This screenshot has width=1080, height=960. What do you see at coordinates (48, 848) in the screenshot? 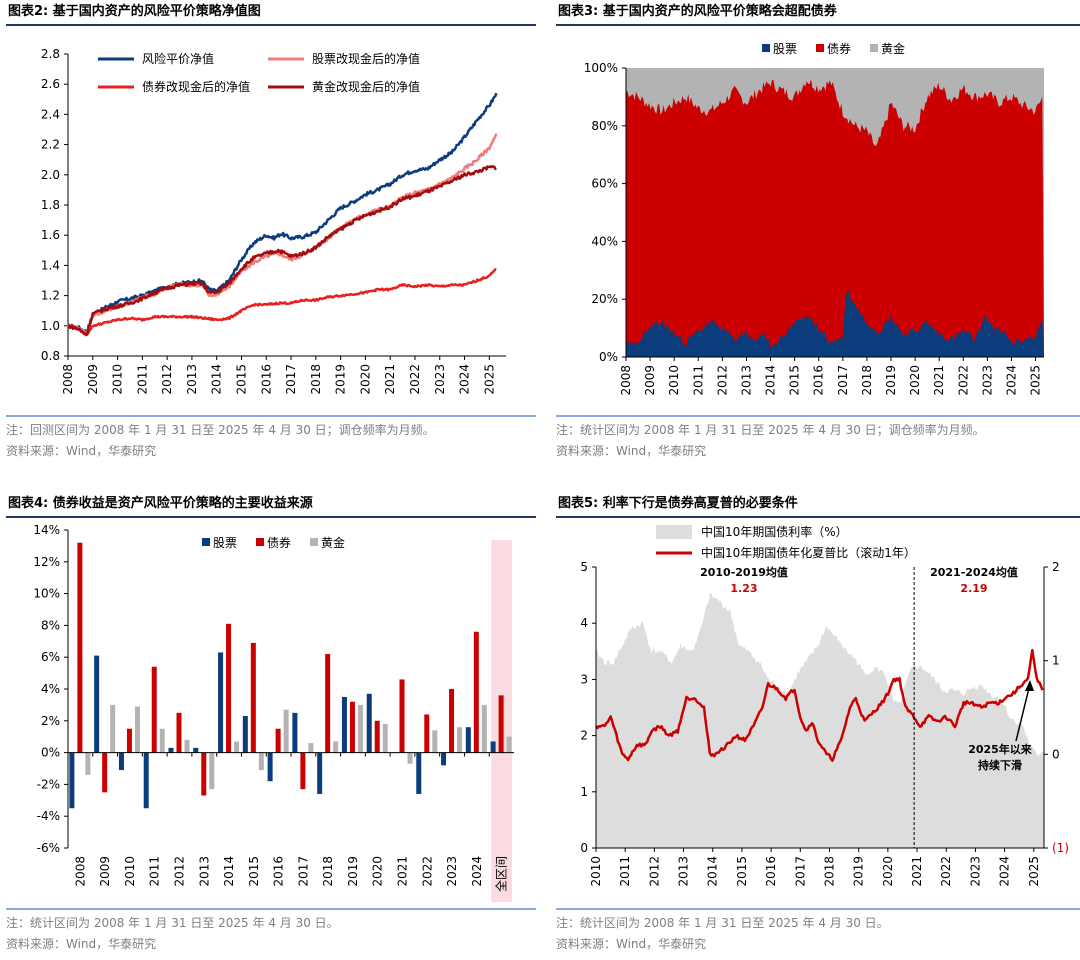
I see `y-tick-label: -6%` at bounding box center [48, 848].